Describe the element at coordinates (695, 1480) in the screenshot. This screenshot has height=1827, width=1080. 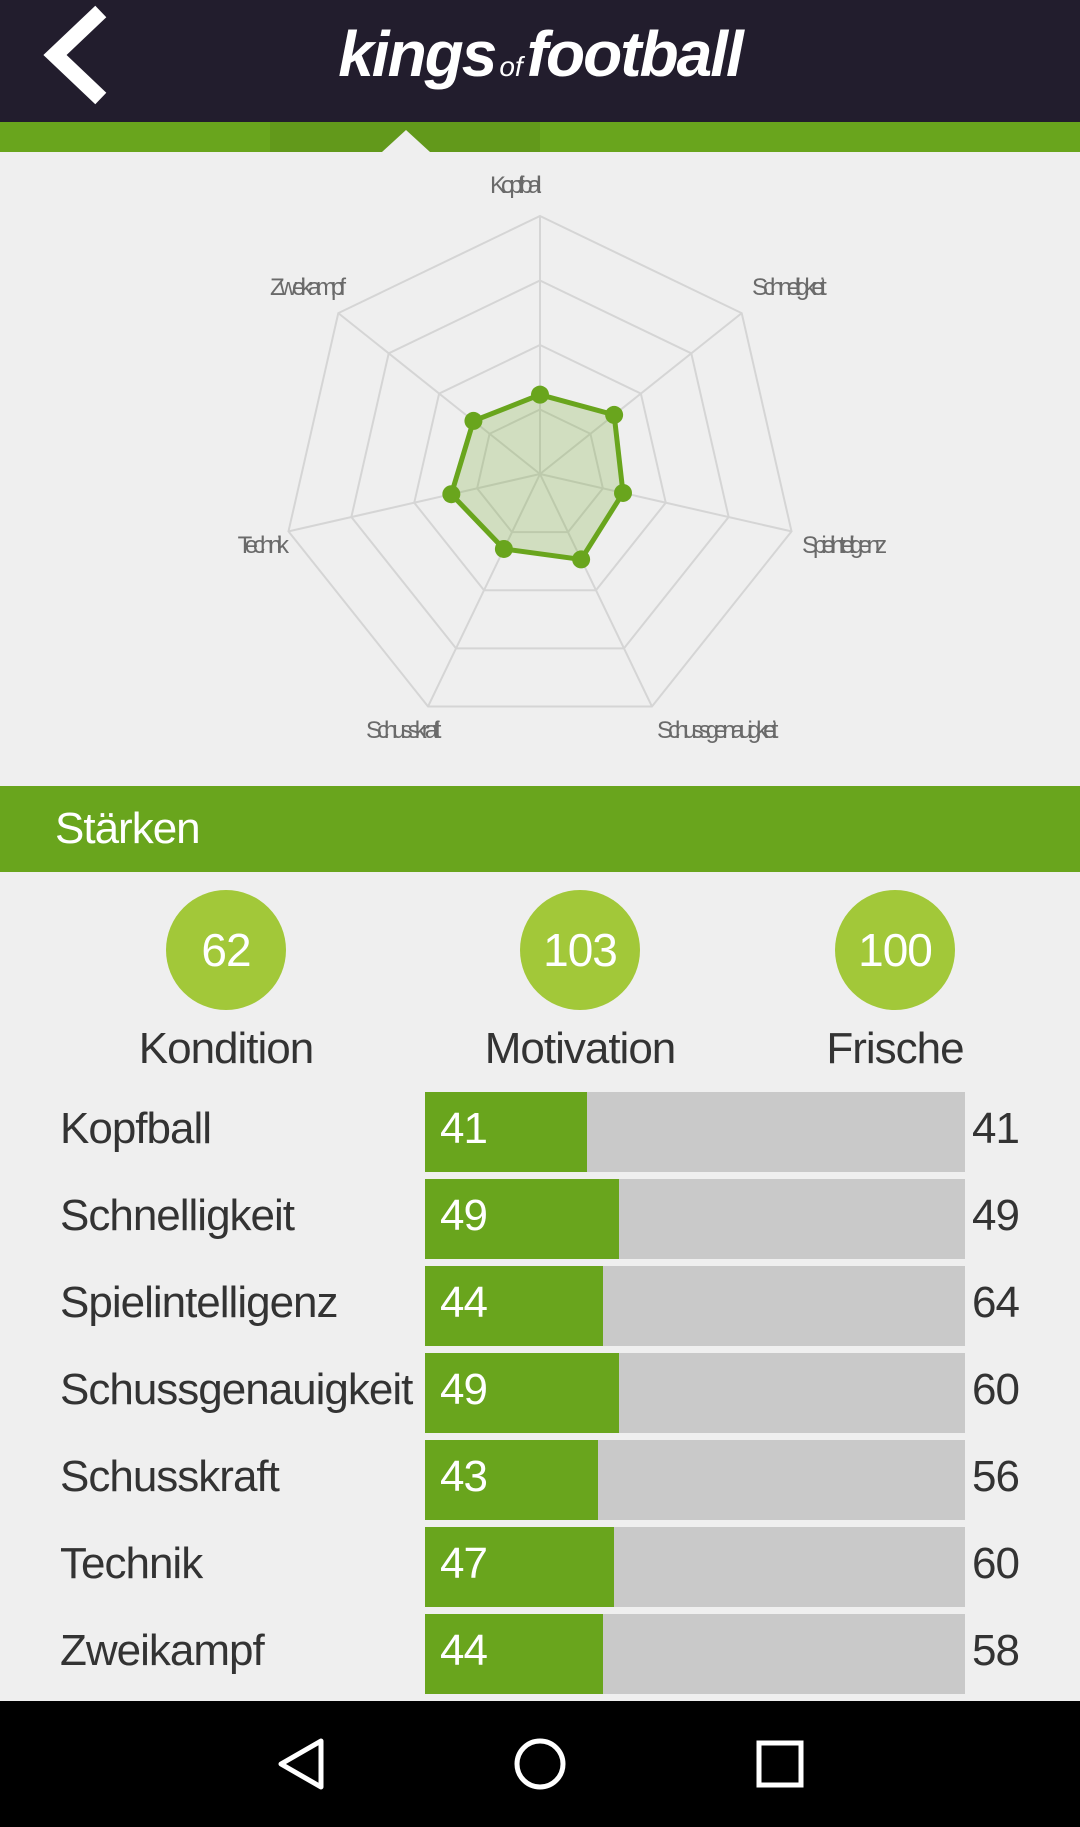
I see `attribute-bar-track: 43` at that location.